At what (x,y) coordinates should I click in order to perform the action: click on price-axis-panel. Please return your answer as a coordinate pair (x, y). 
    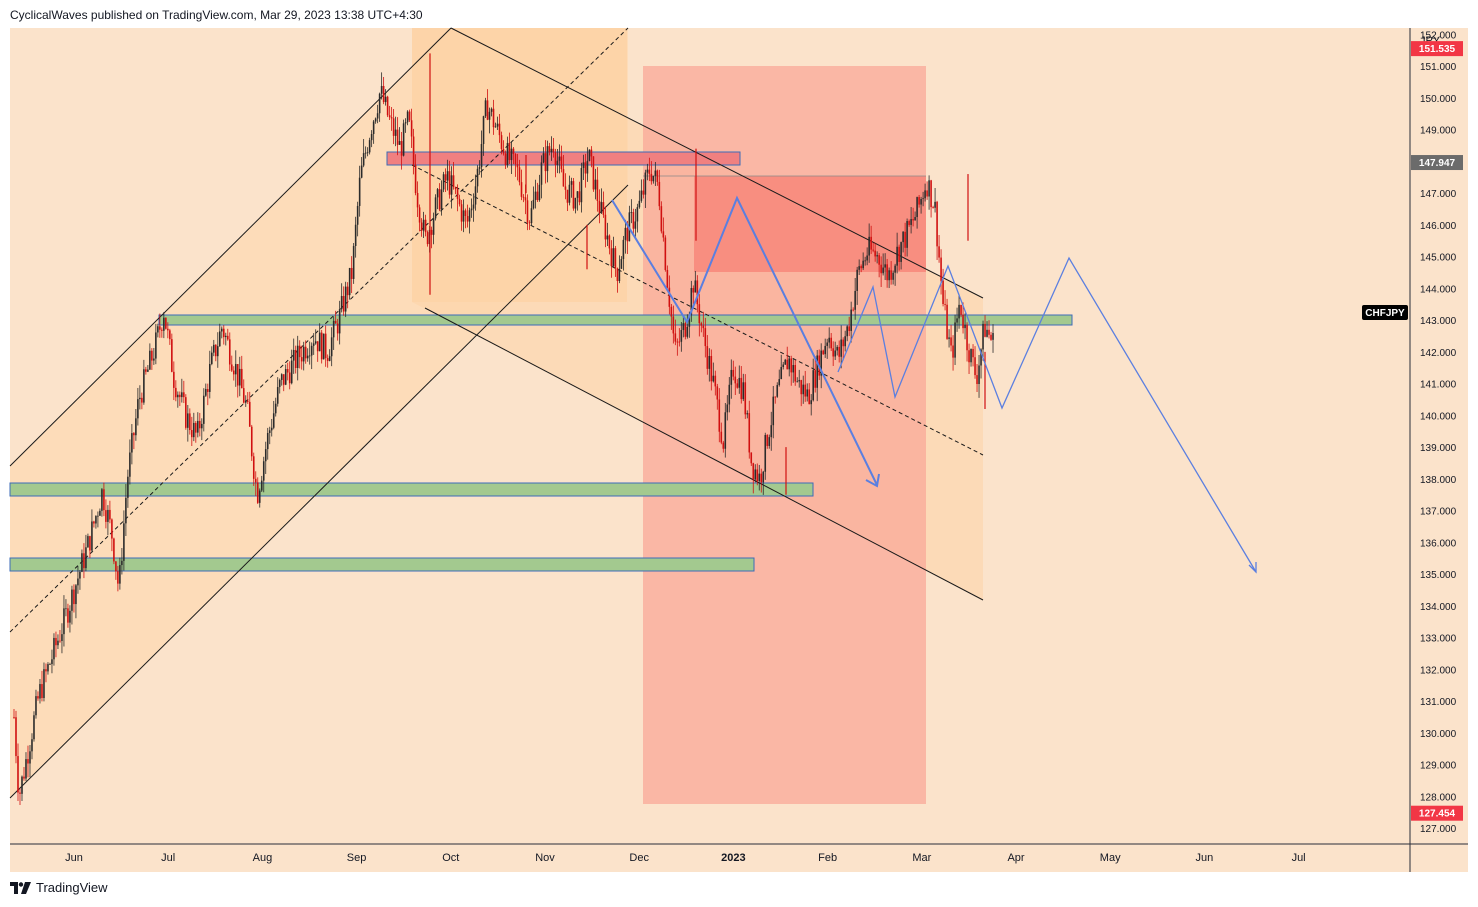
    Looking at the image, I should click on (1439, 436).